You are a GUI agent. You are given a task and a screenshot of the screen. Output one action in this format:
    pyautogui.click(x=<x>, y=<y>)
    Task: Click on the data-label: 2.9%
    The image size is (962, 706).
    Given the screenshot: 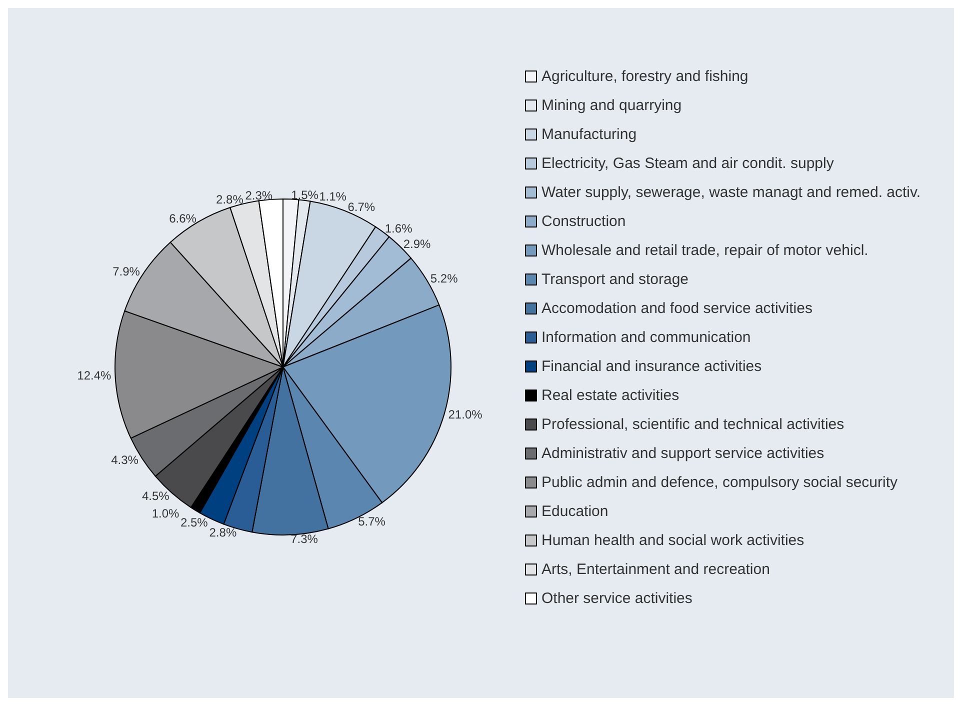 What is the action you would take?
    pyautogui.click(x=417, y=244)
    